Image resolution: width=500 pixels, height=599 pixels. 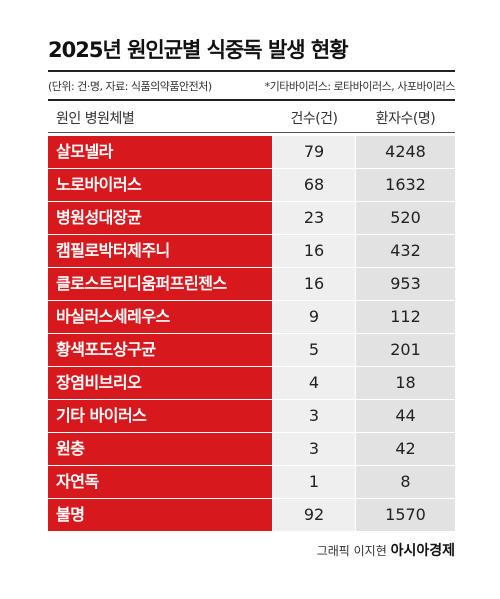 I want to click on pathogen-cell: 캠필로박터제주니, so click(x=160, y=251).